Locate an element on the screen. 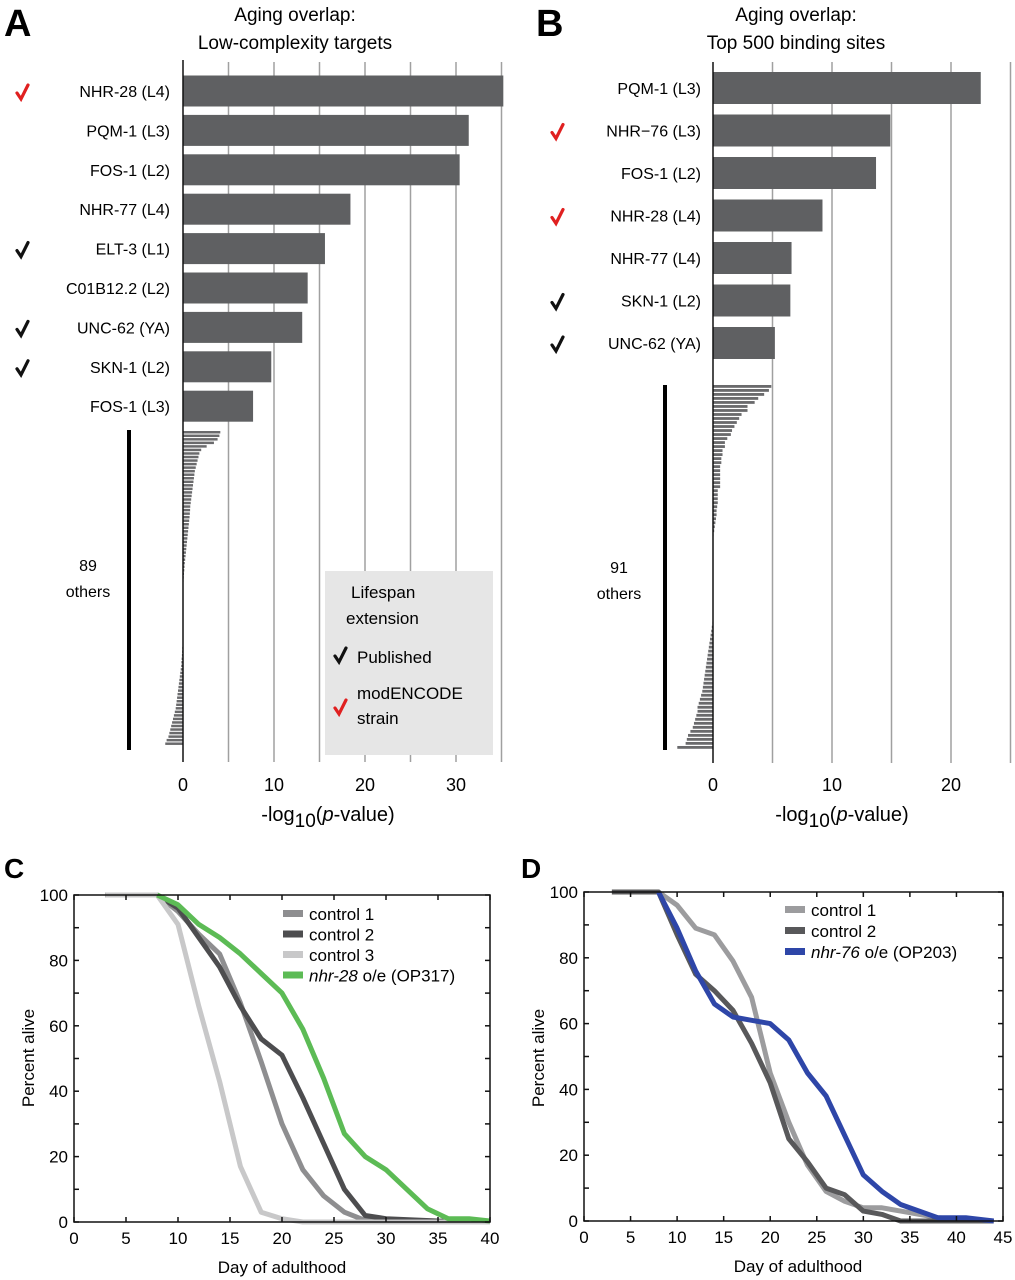  x-tick-label: 20 is located at coordinates (770, 1237).